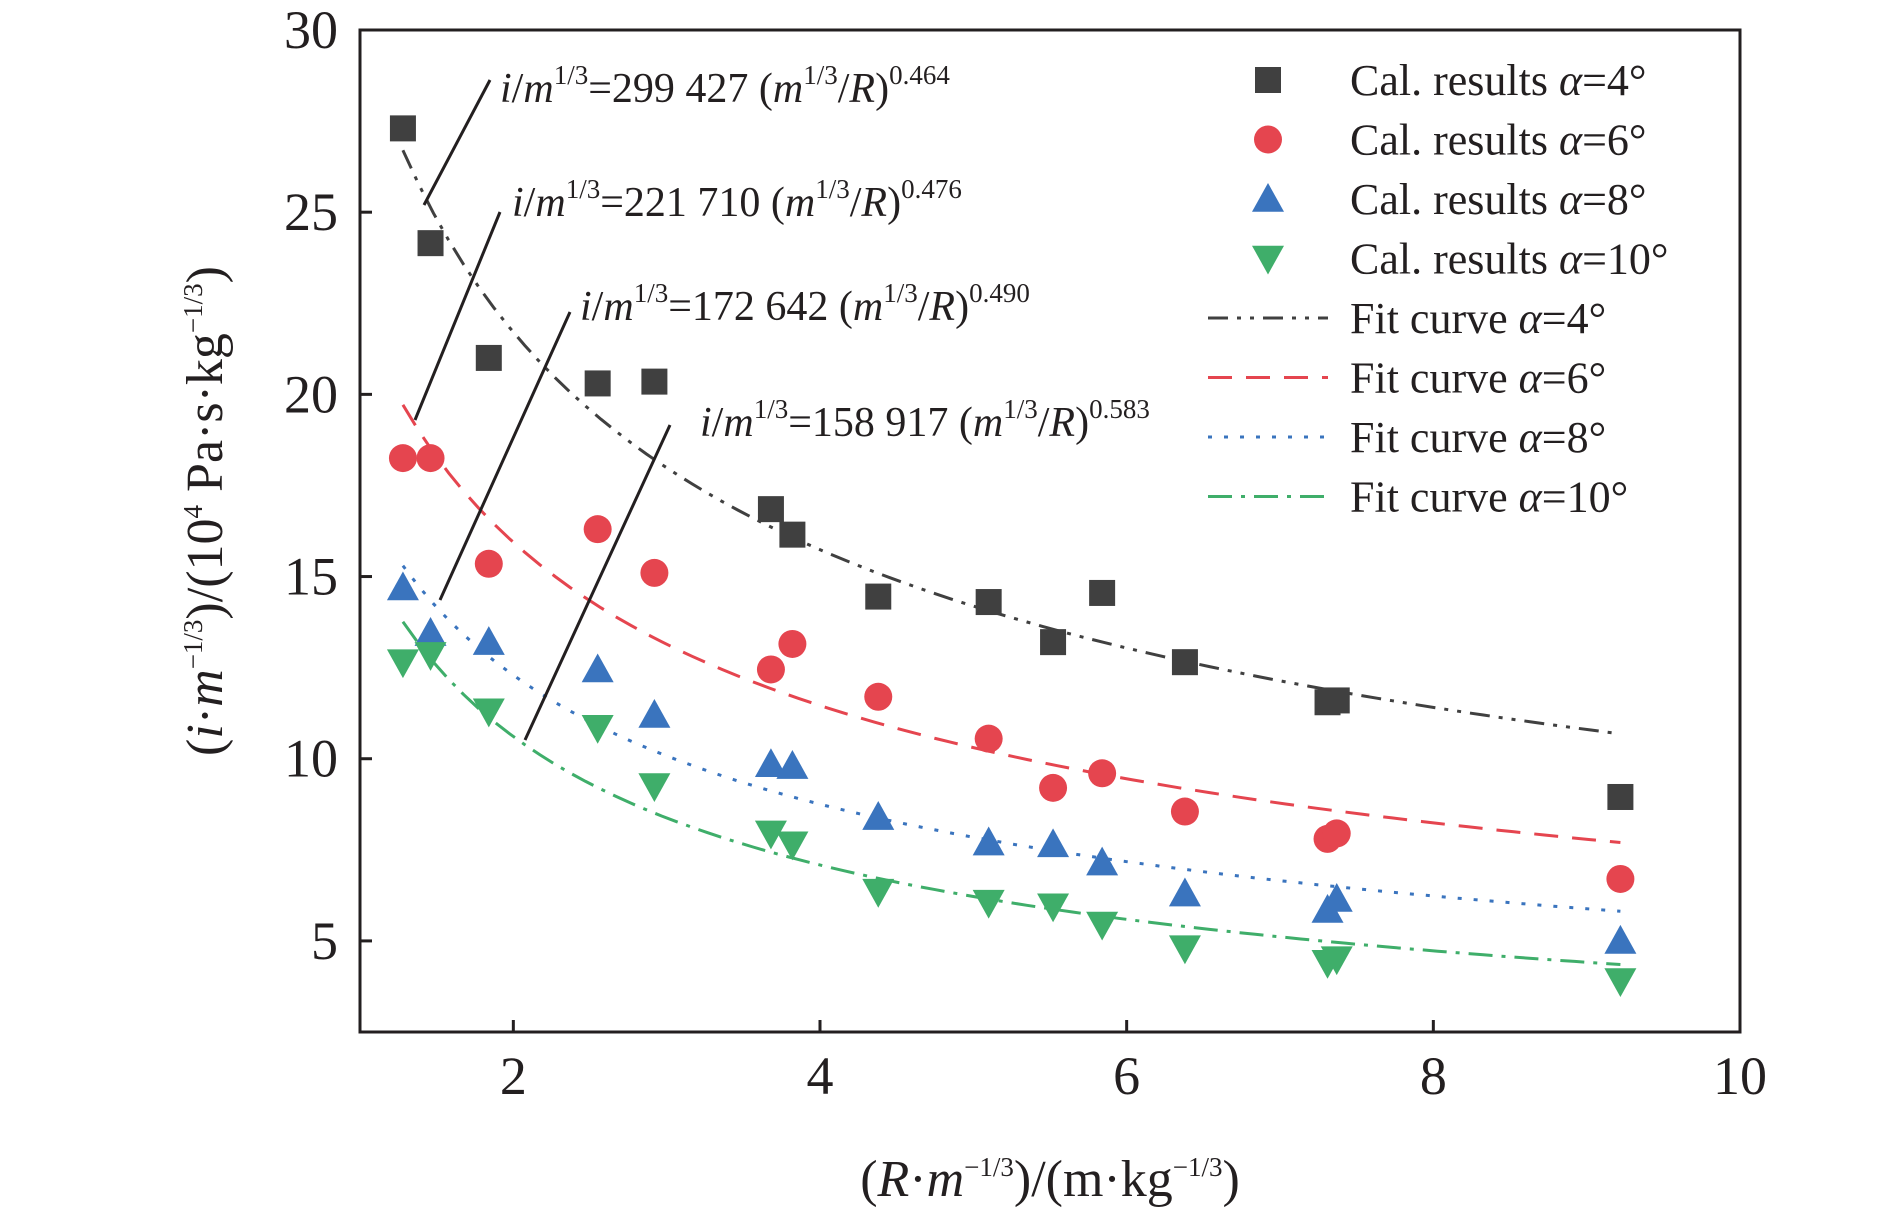 This screenshot has width=1890, height=1212. I want to click on legend-item-series-2: Cal. results α=6°, so click(1450, 140).